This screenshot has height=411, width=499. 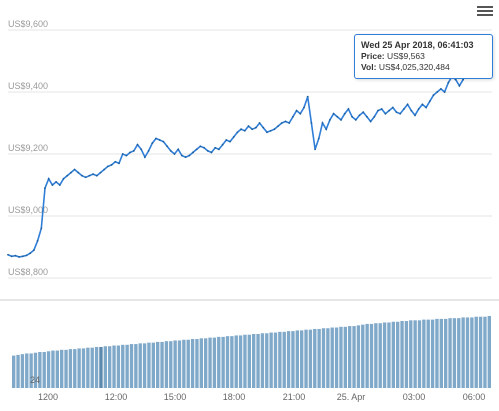 What do you see at coordinates (116, 397) in the screenshot?
I see `x-tick-label: 12:00` at bounding box center [116, 397].